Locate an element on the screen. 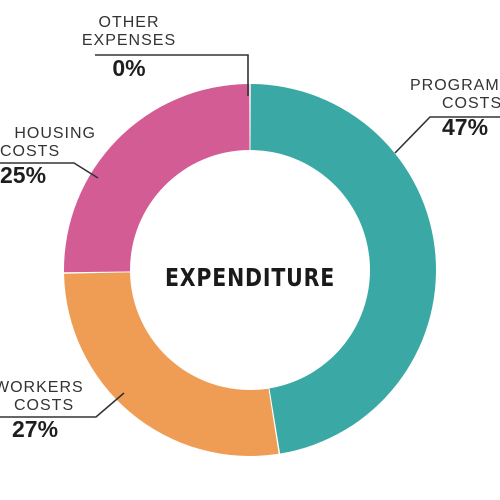  workers-costs-name-line1: WORKERS is located at coordinates (42, 387).